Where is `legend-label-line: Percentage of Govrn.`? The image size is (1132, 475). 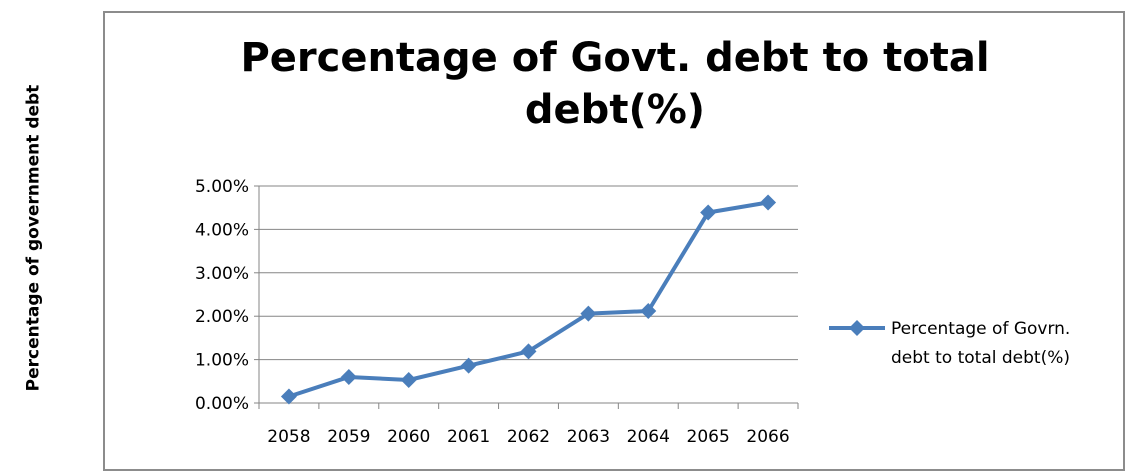
legend-label-line: Percentage of Govrn. is located at coordinates (980, 329).